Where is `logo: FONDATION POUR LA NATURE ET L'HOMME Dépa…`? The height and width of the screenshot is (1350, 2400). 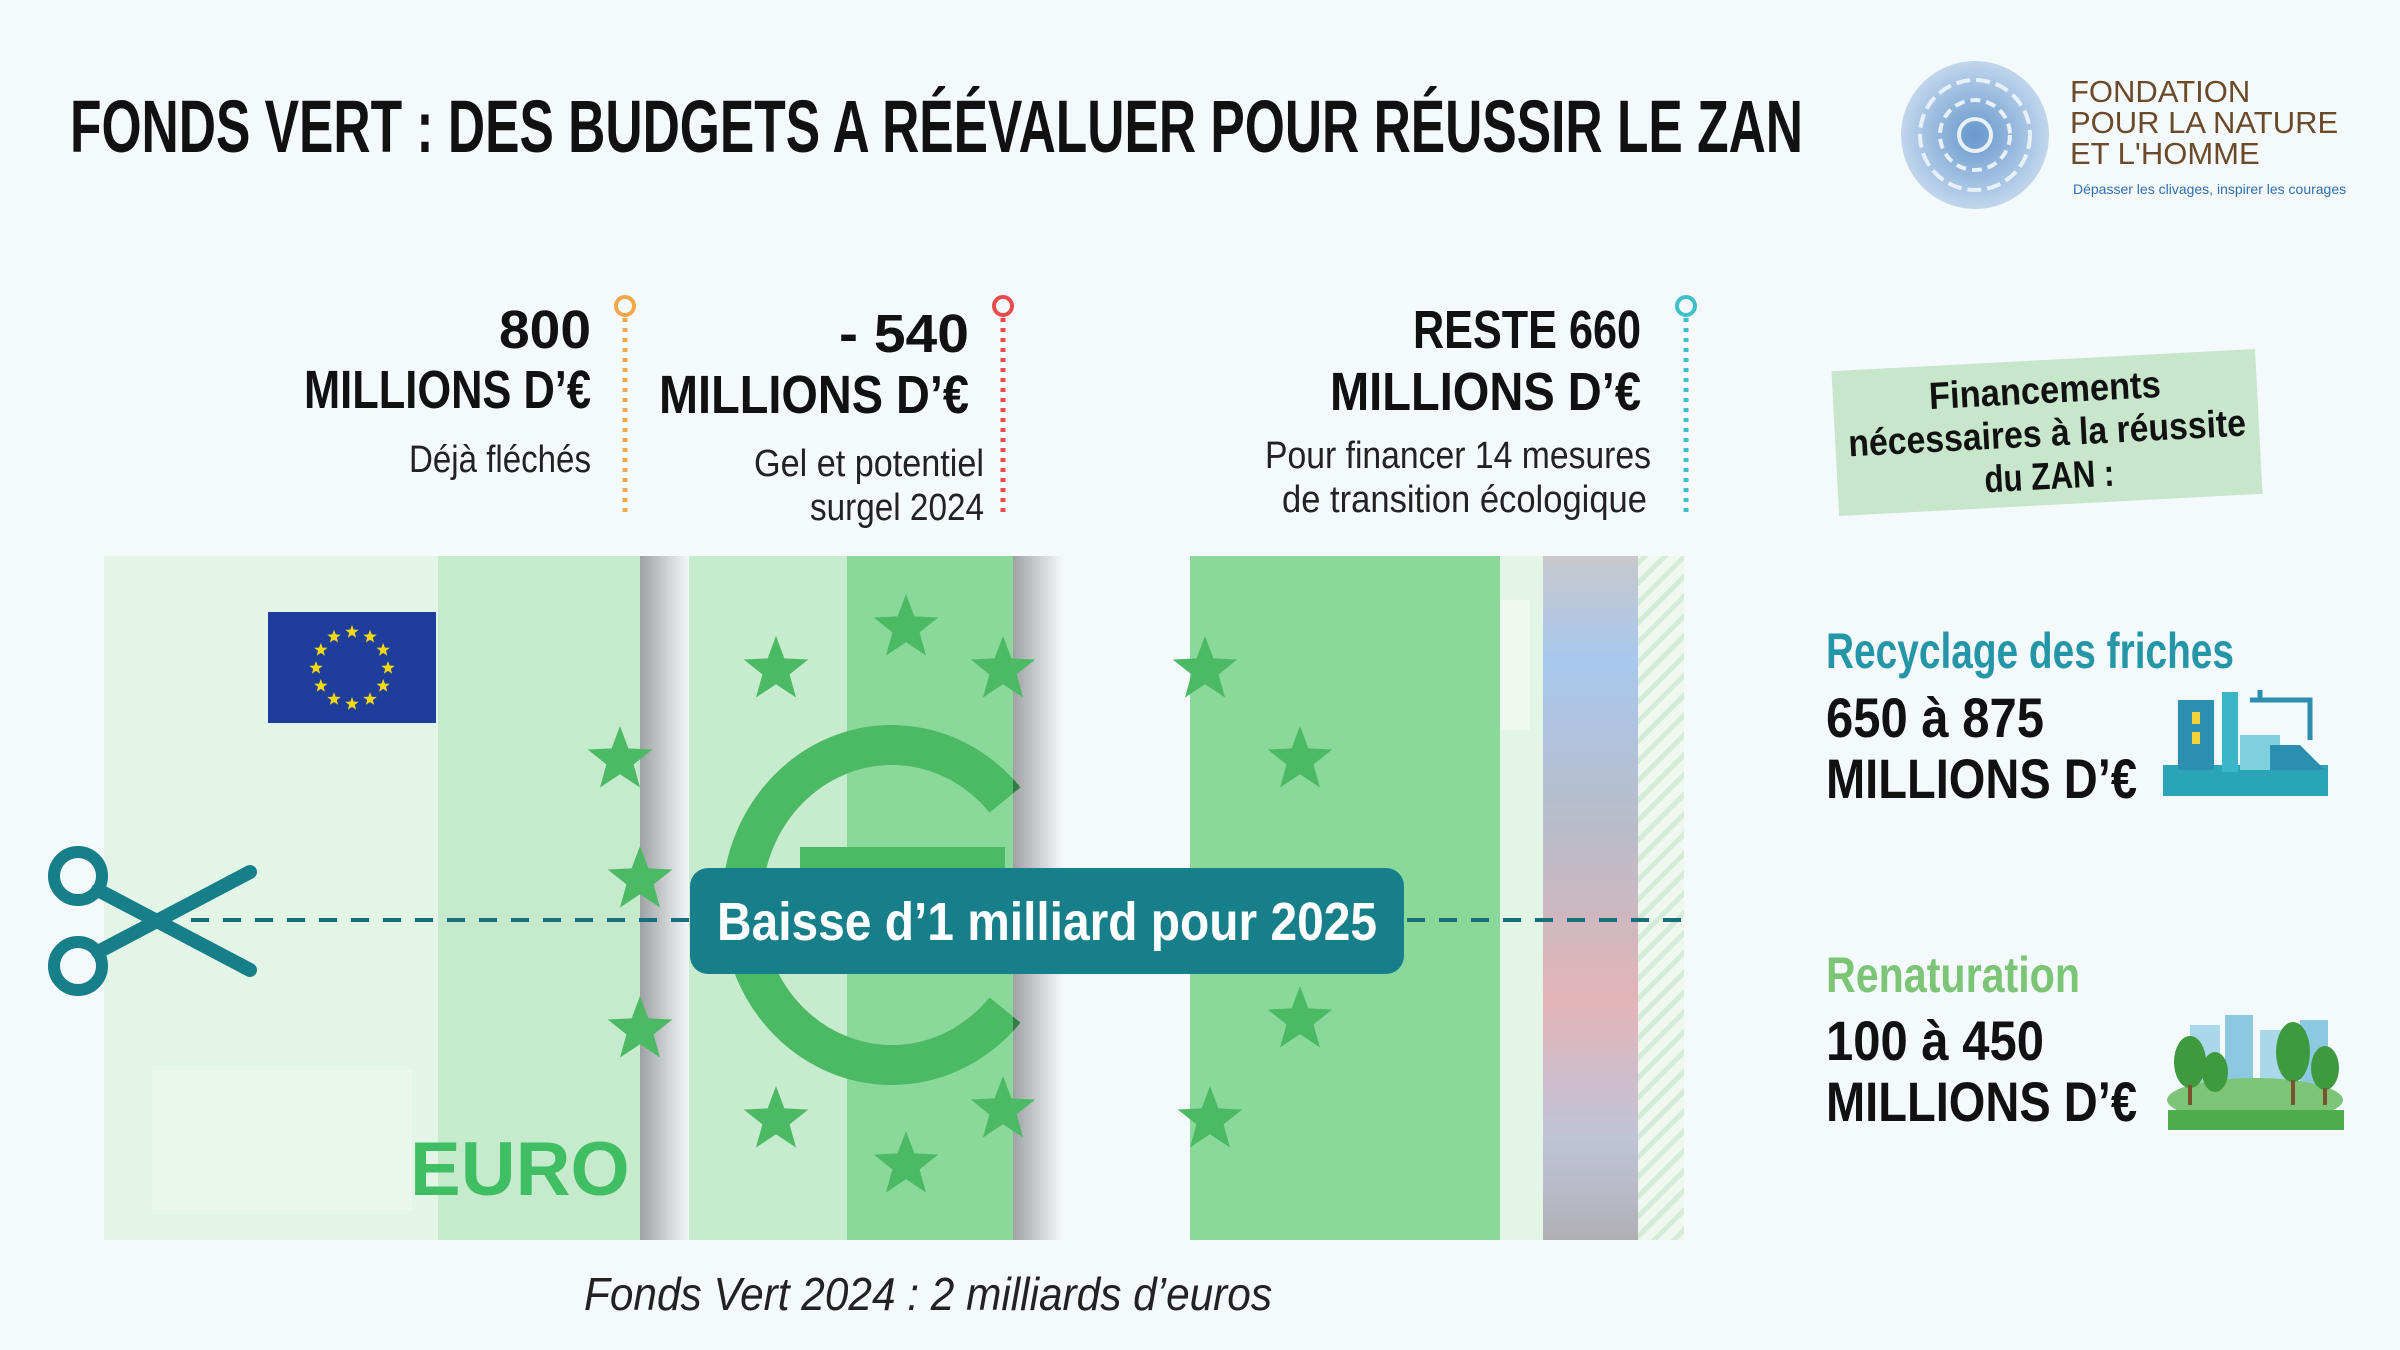 logo: FONDATION POUR LA NATURE ET L'HOMME Dépa… is located at coordinates (2123, 135).